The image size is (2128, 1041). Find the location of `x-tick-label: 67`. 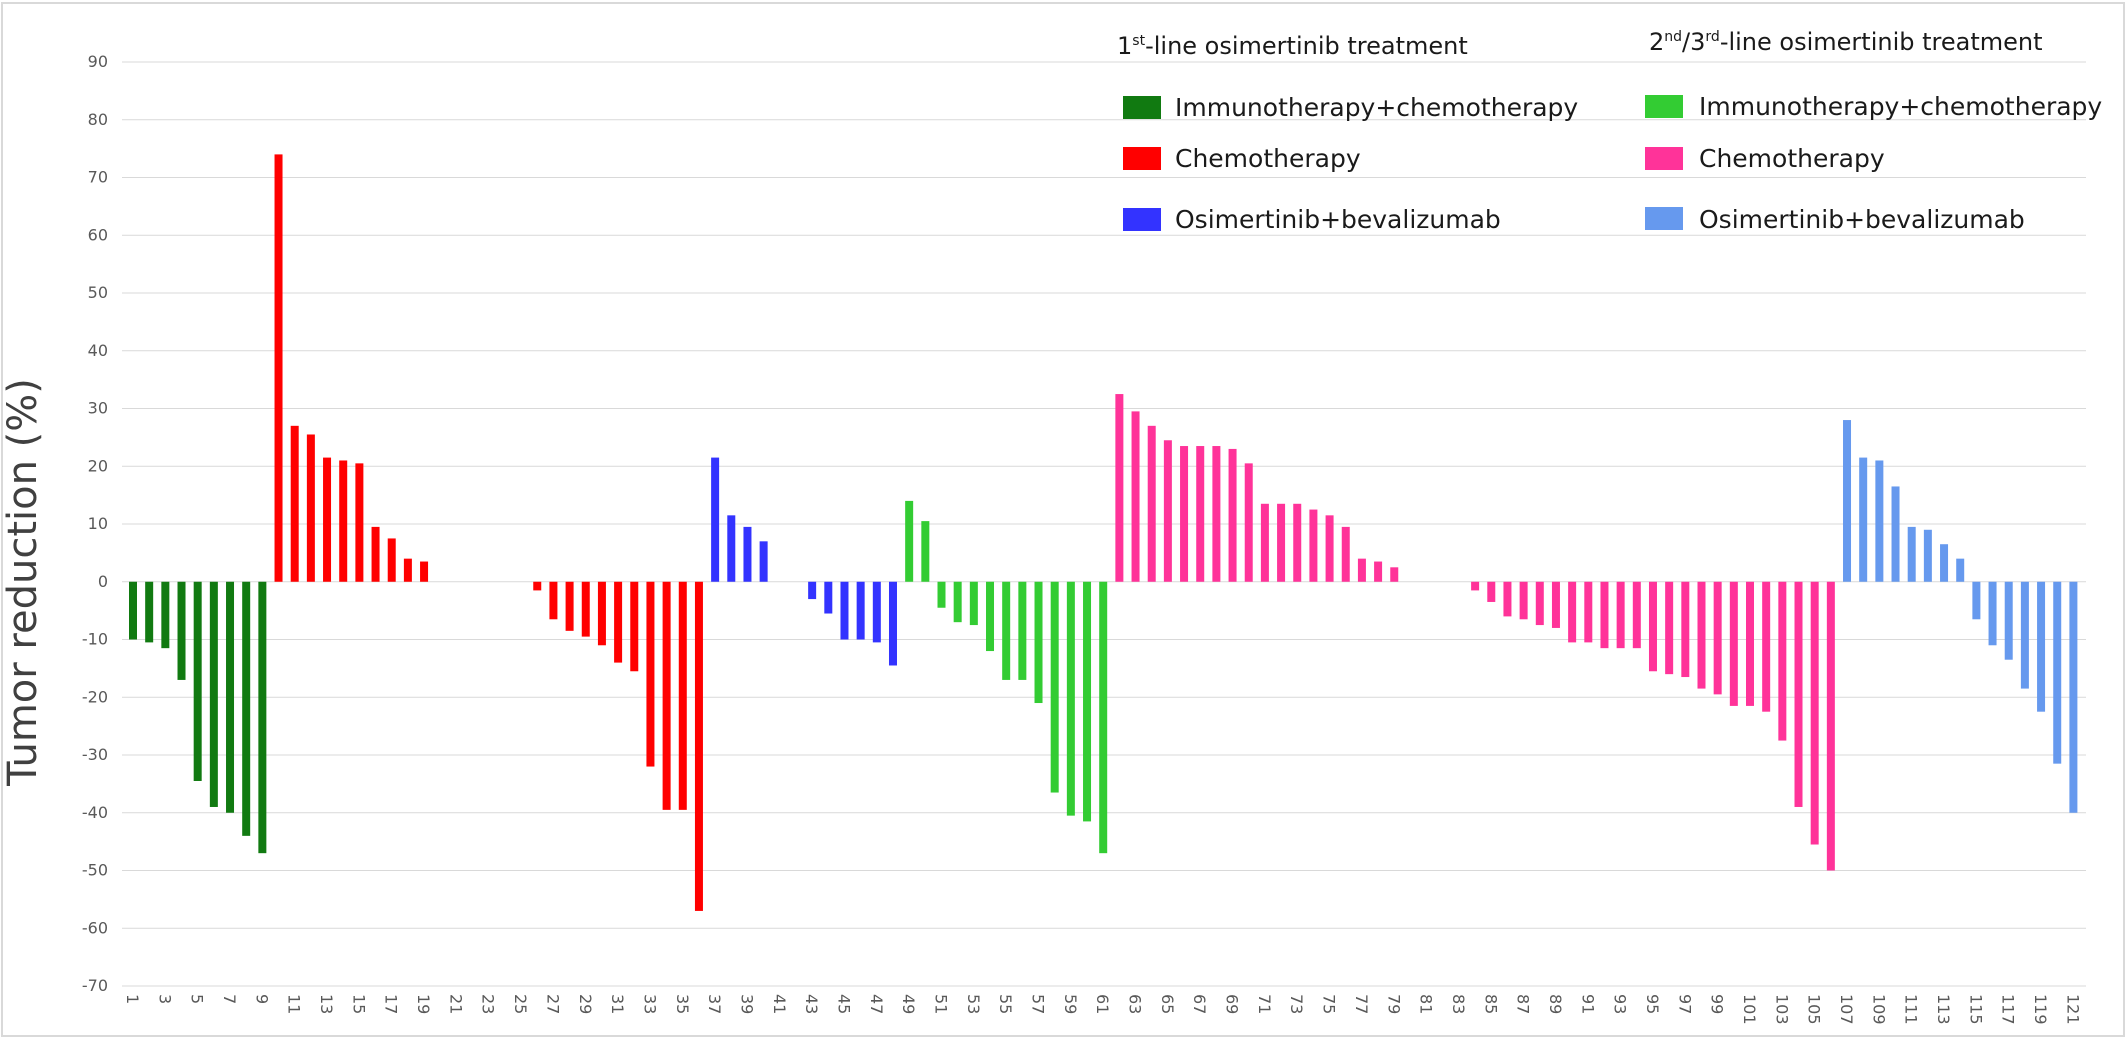

x-tick-label: 67 is located at coordinates (1199, 1004).